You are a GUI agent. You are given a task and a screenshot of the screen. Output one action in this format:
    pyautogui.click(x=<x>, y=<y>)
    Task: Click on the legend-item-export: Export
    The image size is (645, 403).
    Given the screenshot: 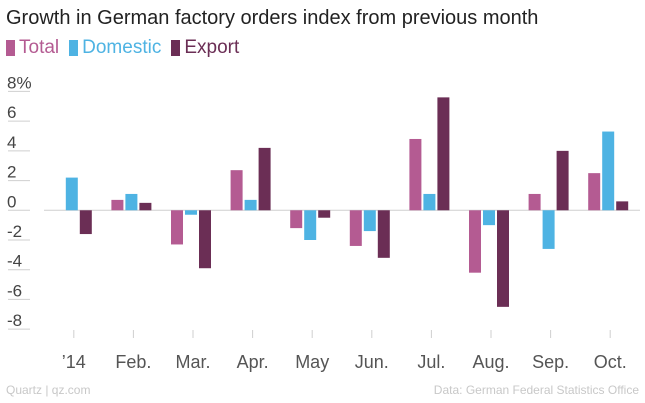 What is the action you would take?
    pyautogui.click(x=205, y=48)
    